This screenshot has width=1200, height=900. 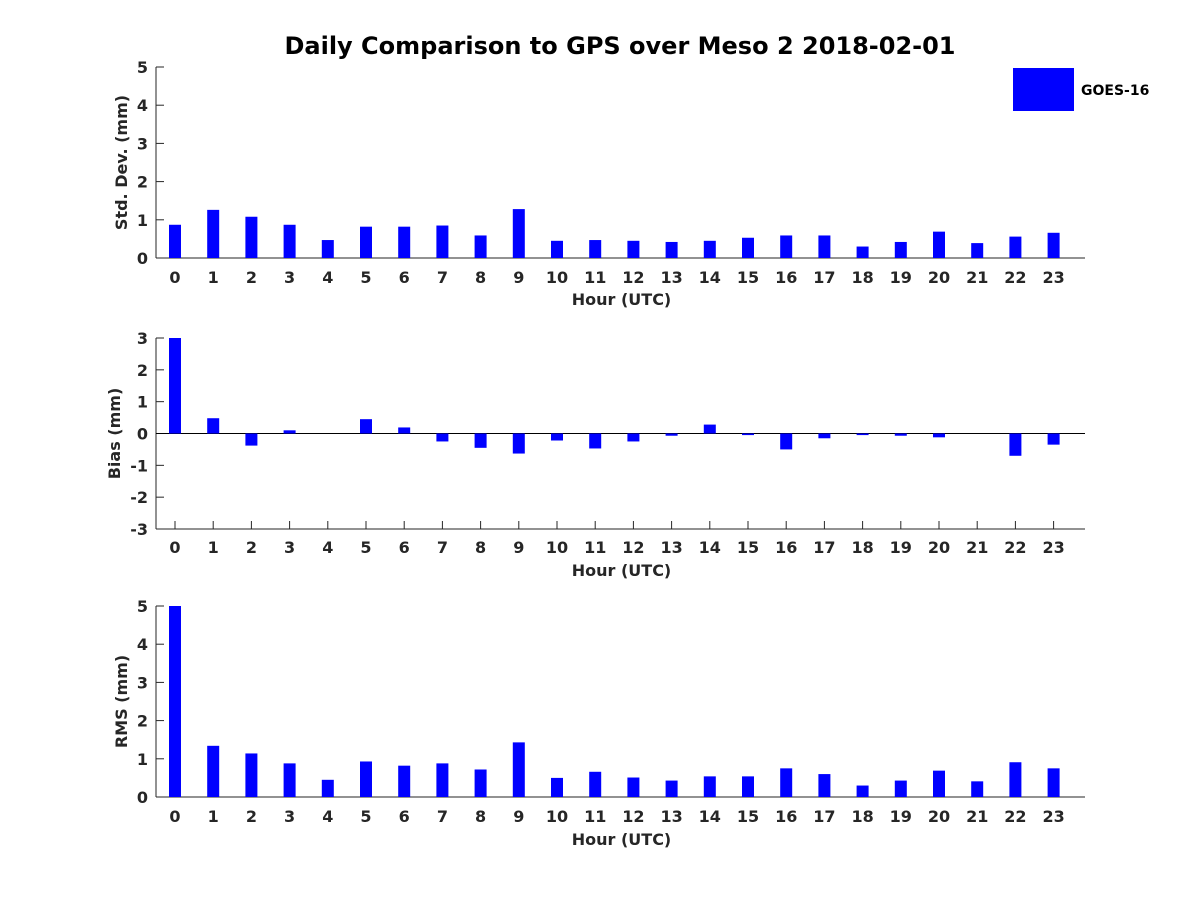 What do you see at coordinates (633, 277) in the screenshot?
I see `x-tick-label: 12` at bounding box center [633, 277].